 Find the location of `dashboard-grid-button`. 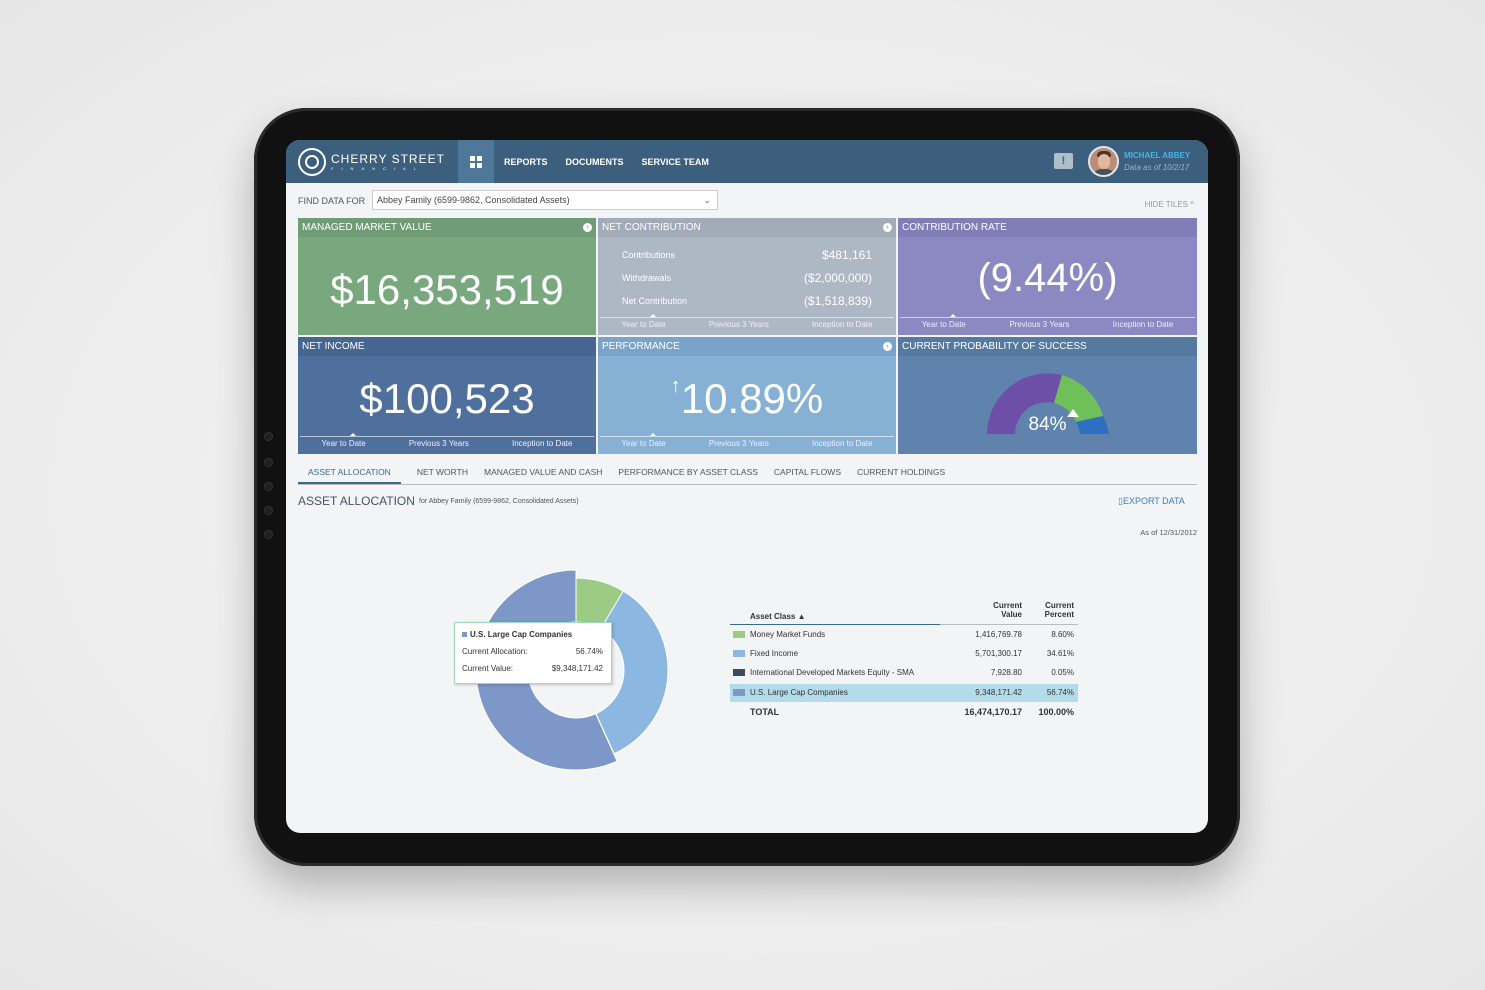

dashboard-grid-button is located at coordinates (476, 161).